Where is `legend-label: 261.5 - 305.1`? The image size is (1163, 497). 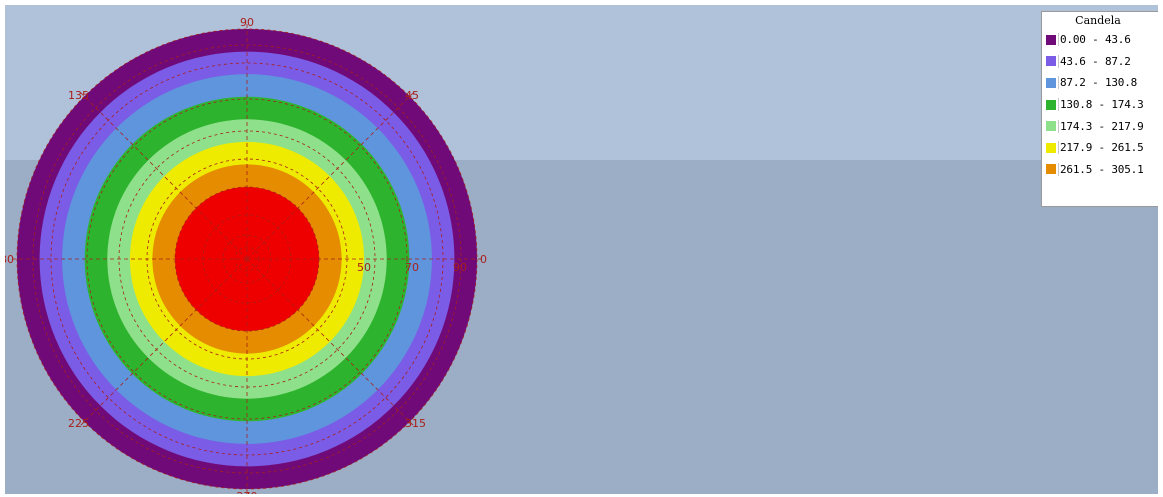 legend-label: 261.5 - 305.1 is located at coordinates (1101, 169).